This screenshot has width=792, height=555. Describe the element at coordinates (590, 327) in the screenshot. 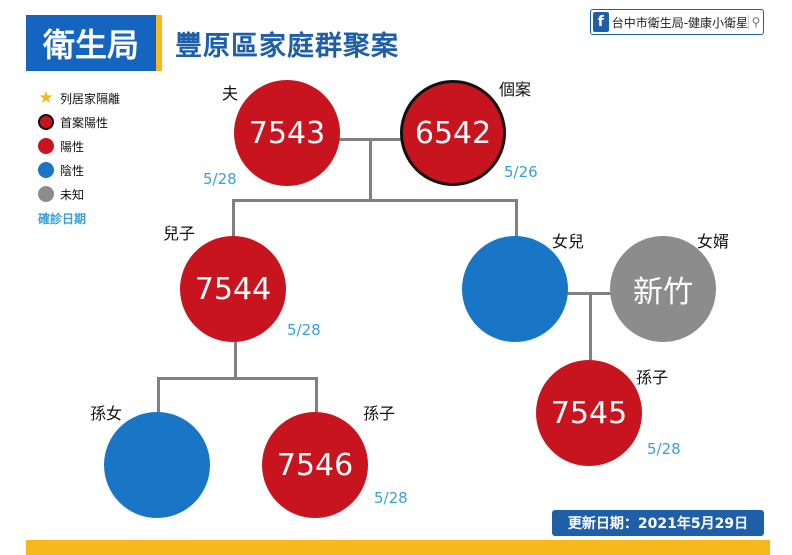

I see `grandson-drop-line` at that location.